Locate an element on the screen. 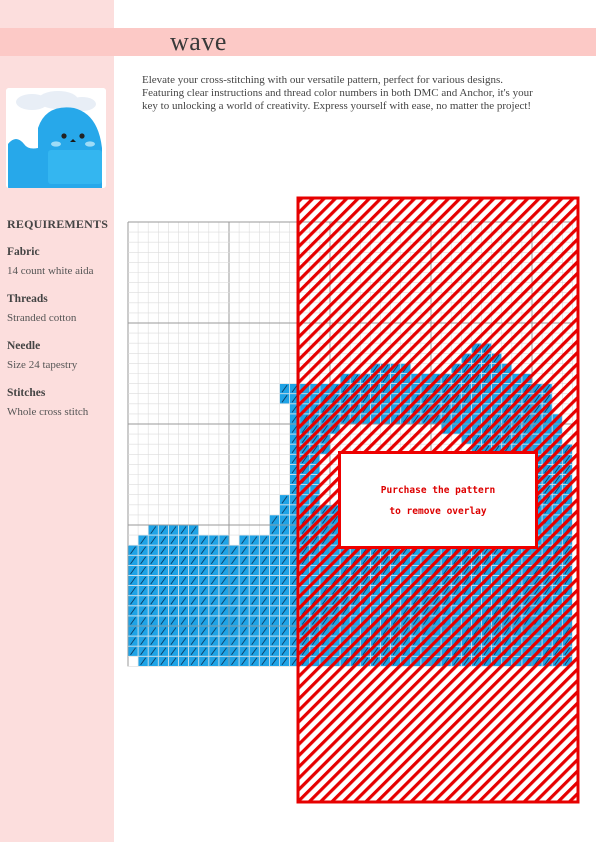 The height and width of the screenshot is (842, 596). threads-label: Threads is located at coordinates (27, 299).